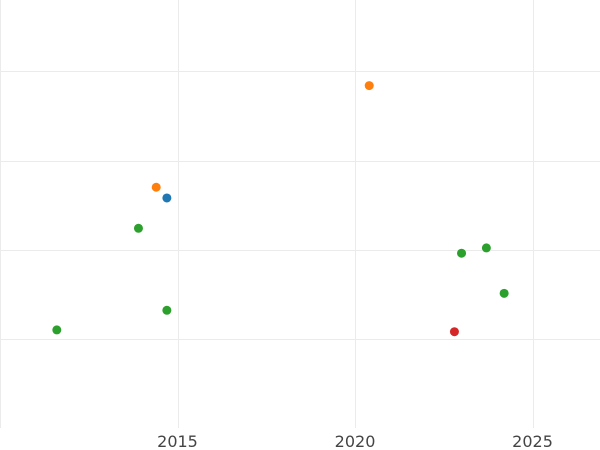  I want to click on x-tick-label: 2020, so click(355, 441).